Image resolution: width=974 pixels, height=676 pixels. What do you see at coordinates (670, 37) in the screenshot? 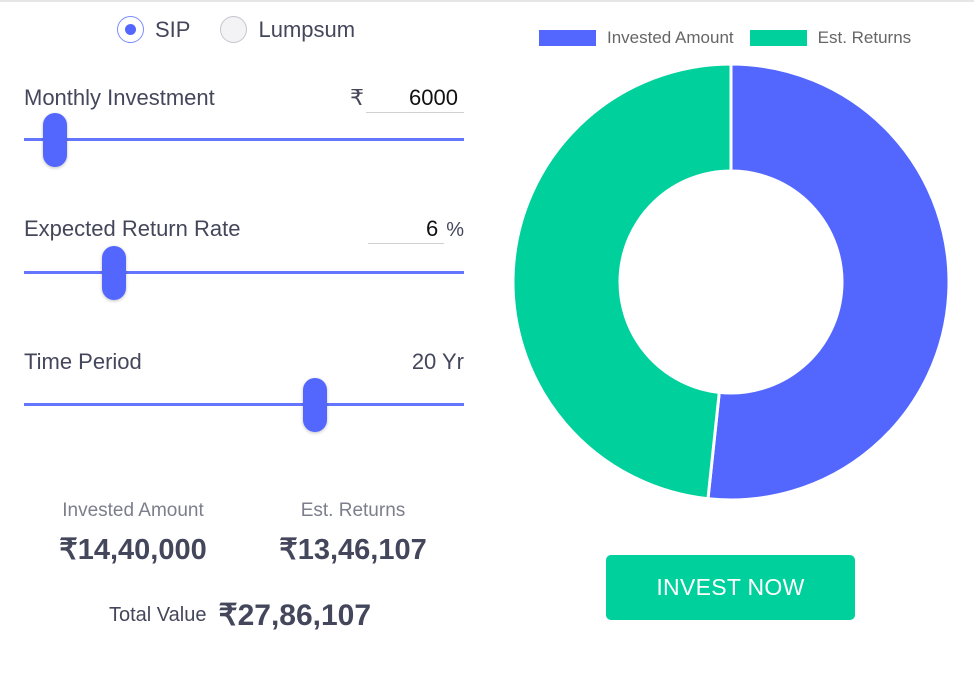
I see `legend-label-invested: Invested Amount` at bounding box center [670, 37].